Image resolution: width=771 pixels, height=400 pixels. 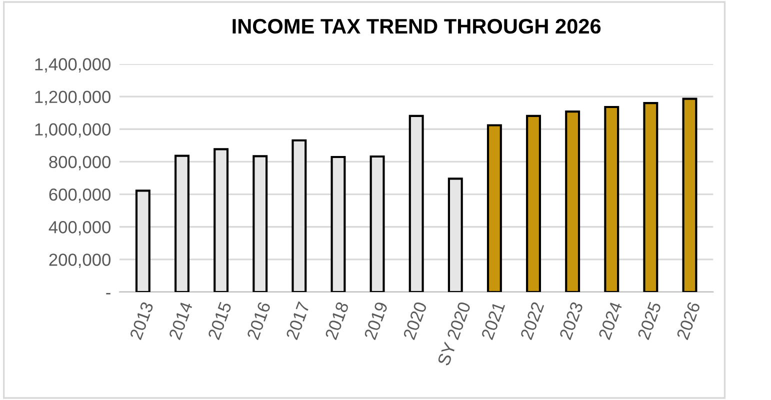 What do you see at coordinates (79, 228) in the screenshot?
I see `y-tick-label: 400,000` at bounding box center [79, 228].